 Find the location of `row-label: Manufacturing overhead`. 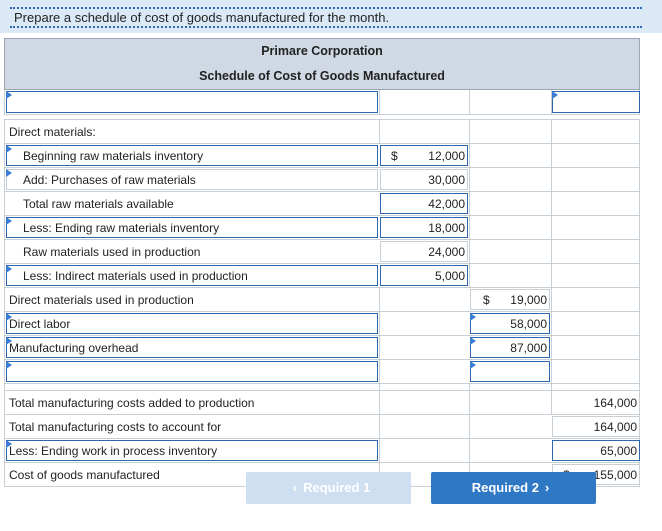

row-label: Manufacturing overhead is located at coordinates (74, 347).